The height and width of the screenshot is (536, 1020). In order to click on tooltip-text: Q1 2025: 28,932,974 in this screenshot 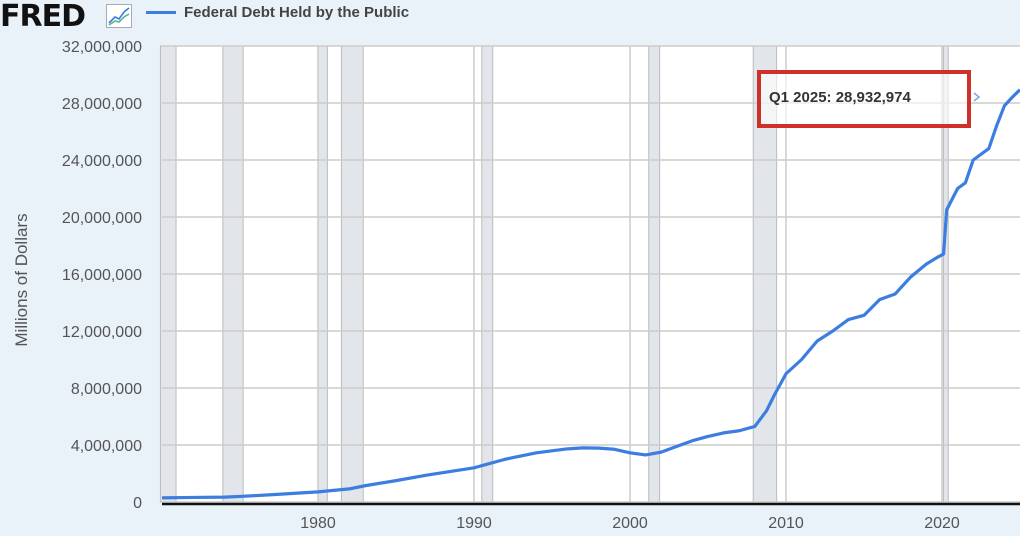, I will do `click(840, 97)`.